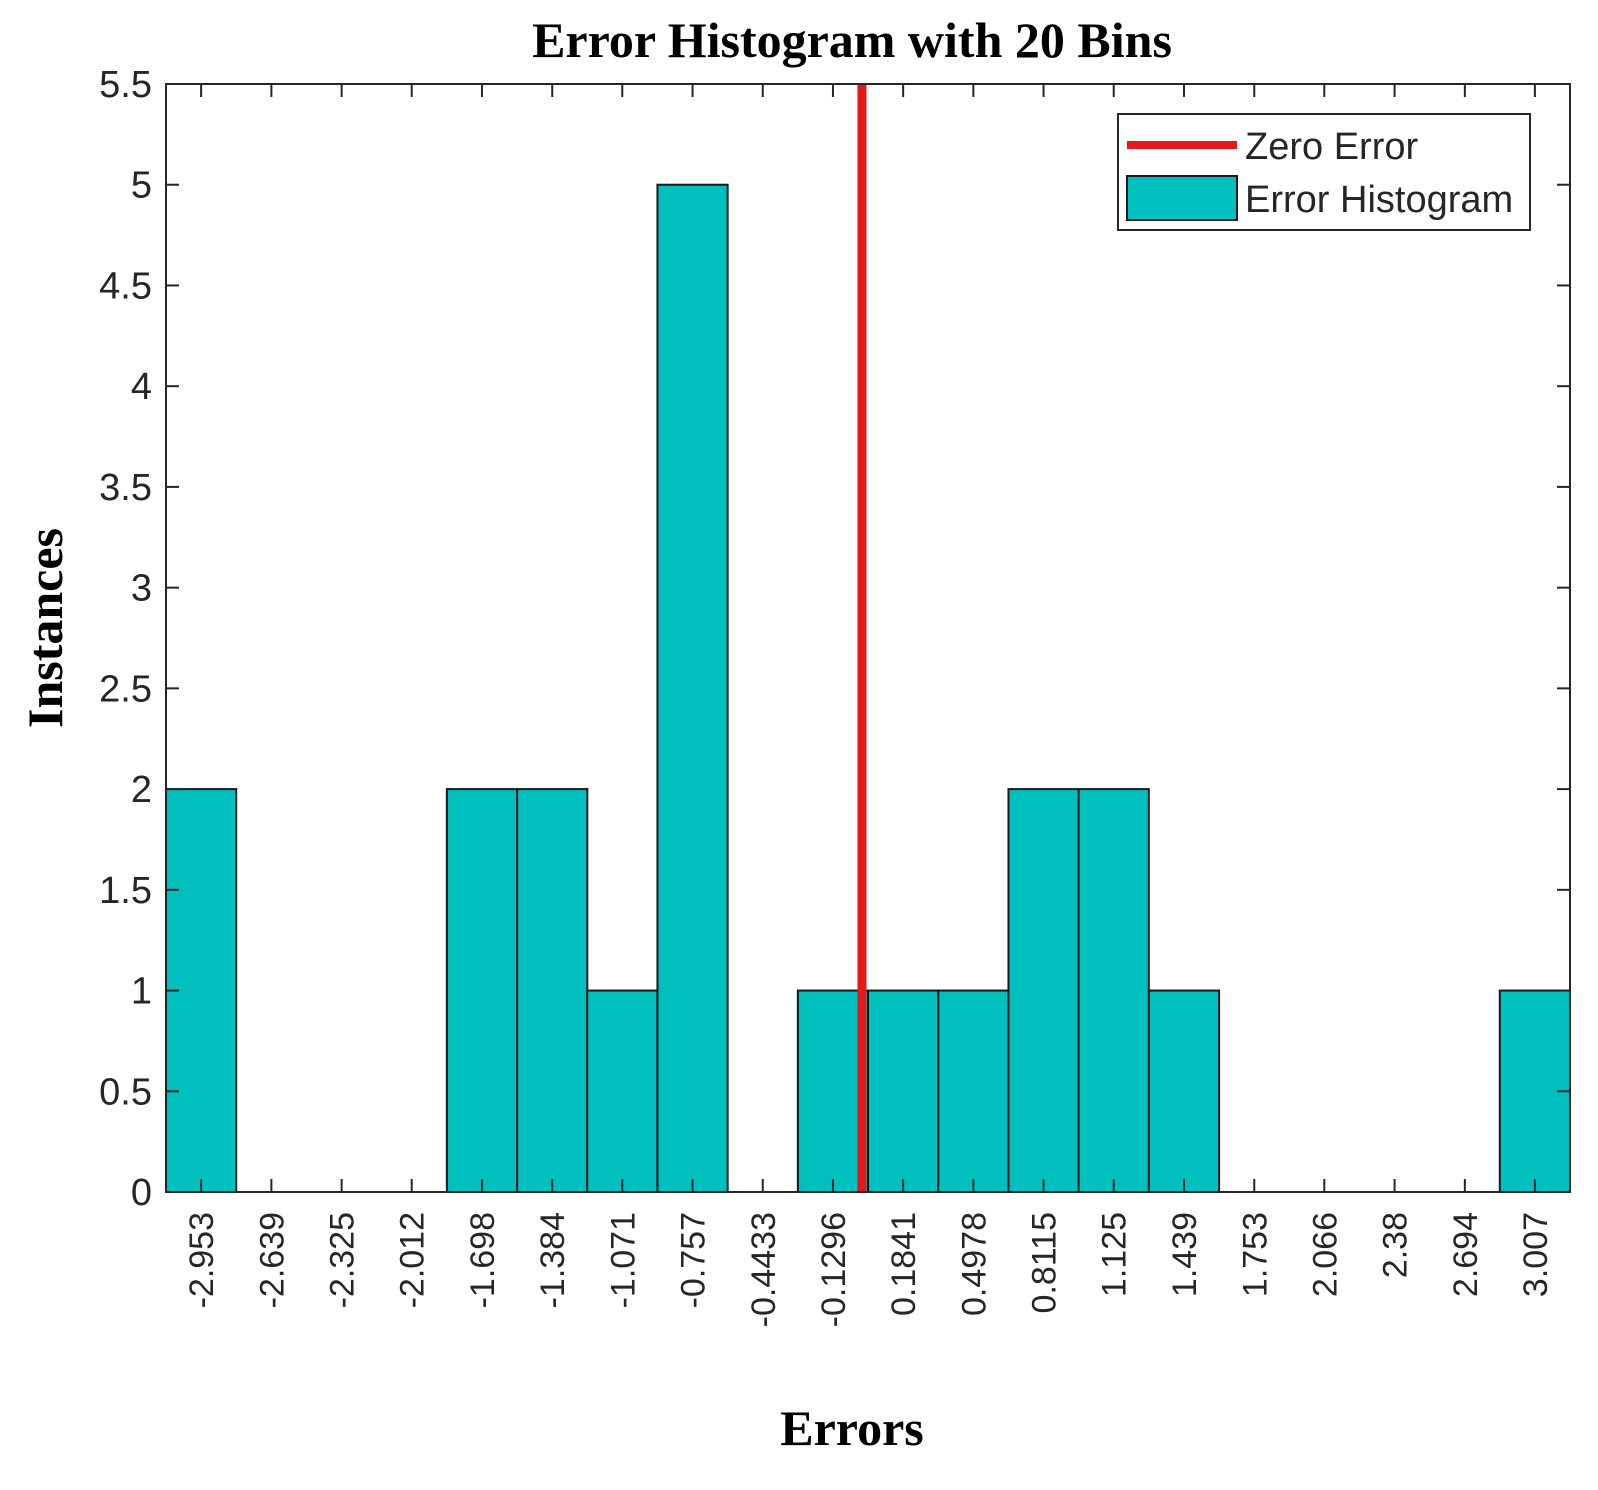 The width and height of the screenshot is (1598, 1490). Describe the element at coordinates (141, 790) in the screenshot. I see `y-tick-label: 2` at that location.